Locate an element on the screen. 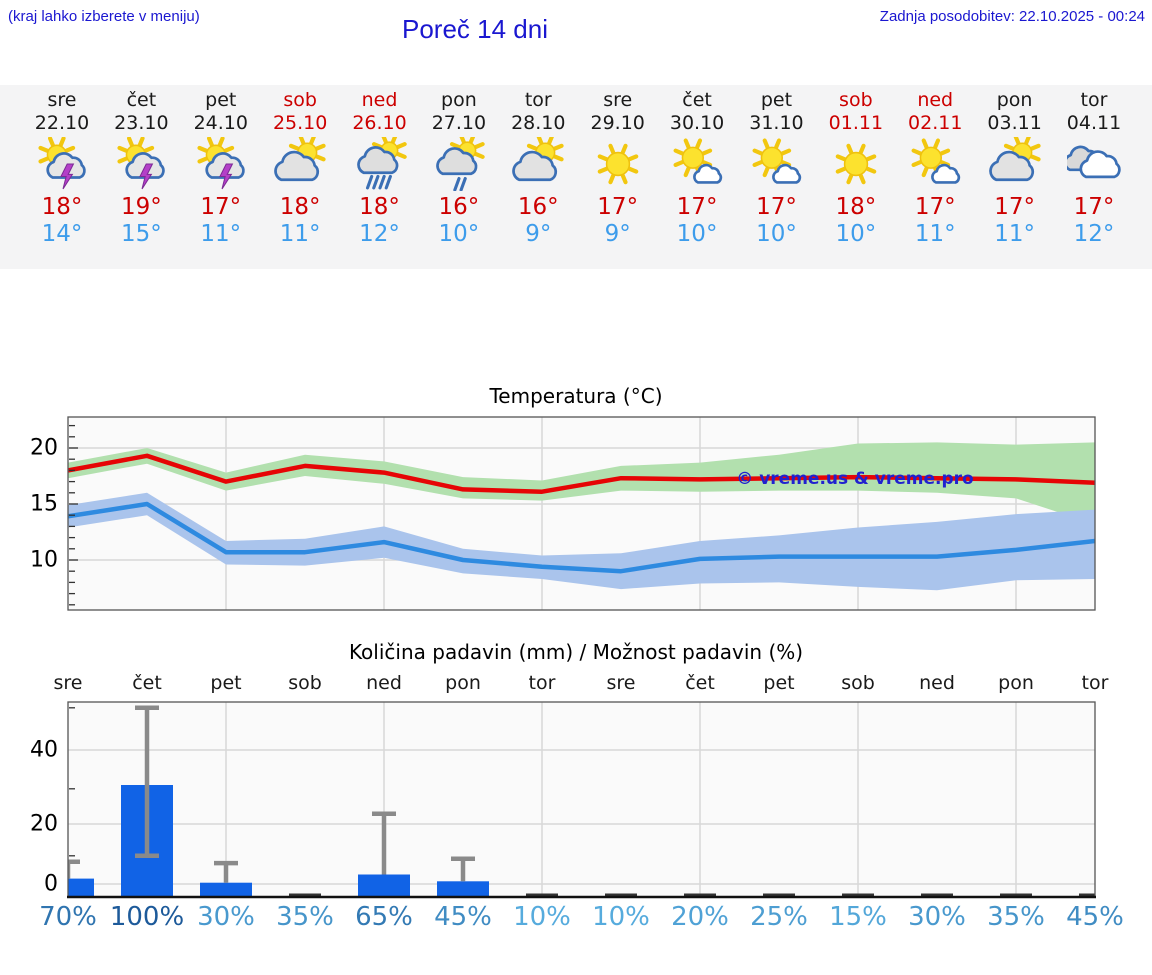  day-column: pet 24.10 17° 11° is located at coordinates (221, 168).